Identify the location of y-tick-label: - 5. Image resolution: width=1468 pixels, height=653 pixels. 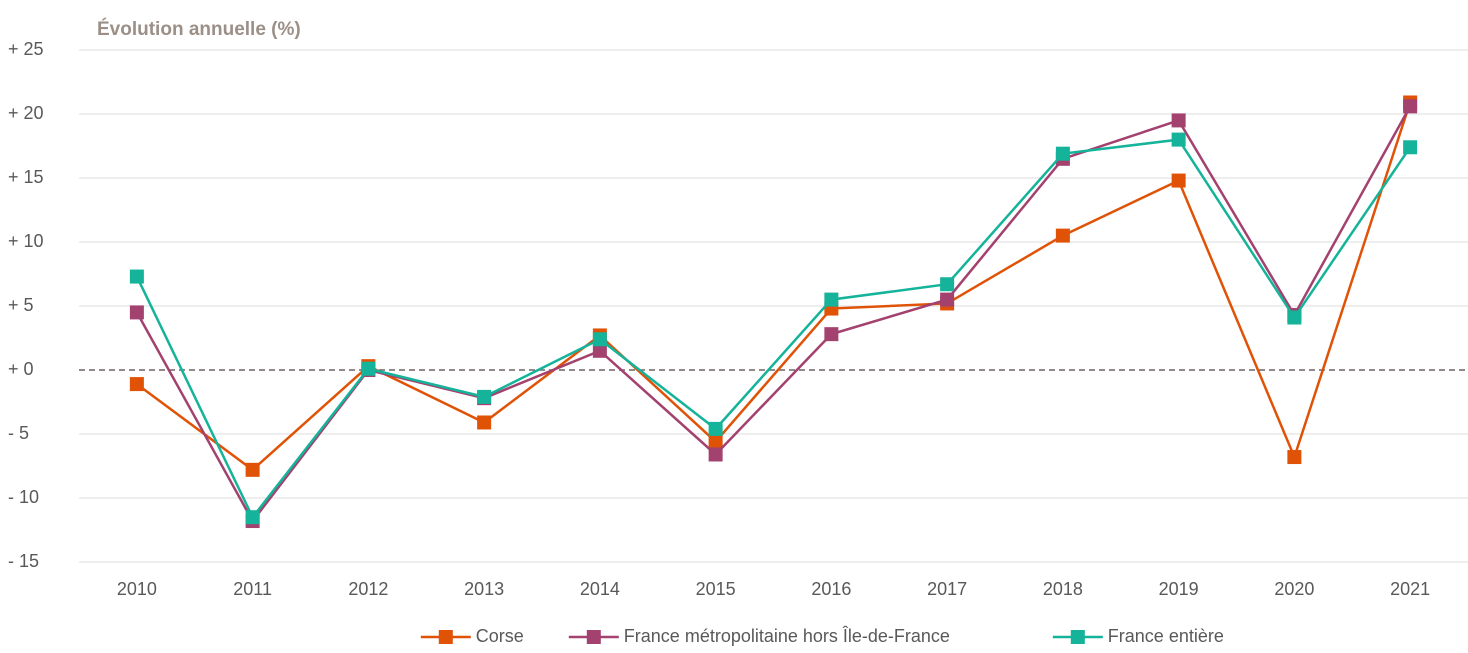
(18, 433).